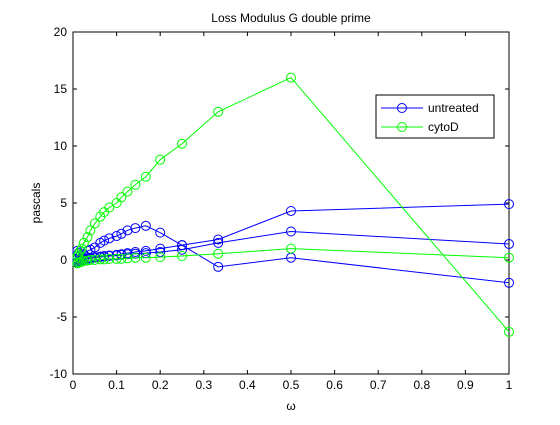 The image size is (560, 425). Describe the element at coordinates (421, 385) in the screenshot. I see `x-tick-label: 0.8` at that location.